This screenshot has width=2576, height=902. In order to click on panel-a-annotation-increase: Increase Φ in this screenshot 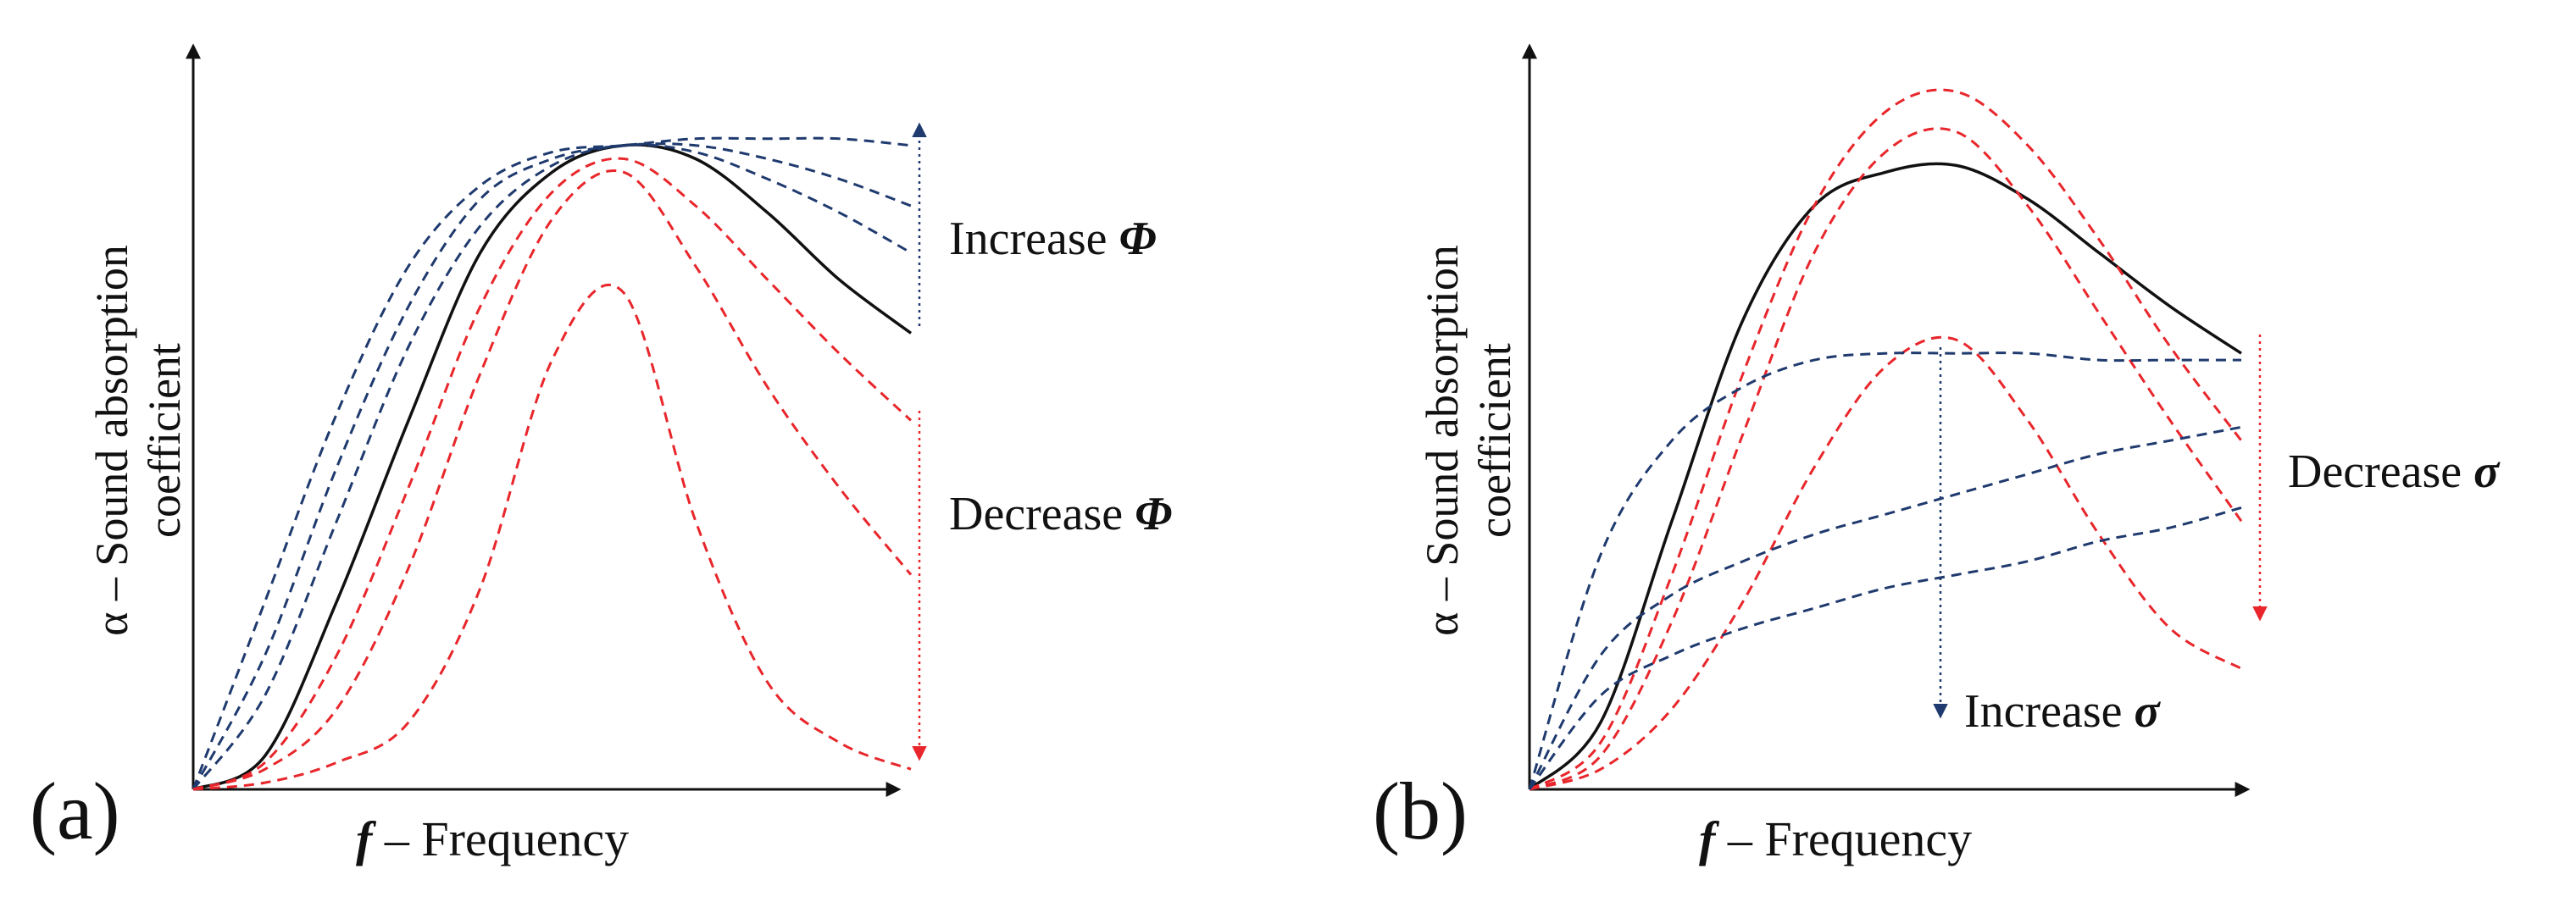, I will do `click(1053, 239)`.